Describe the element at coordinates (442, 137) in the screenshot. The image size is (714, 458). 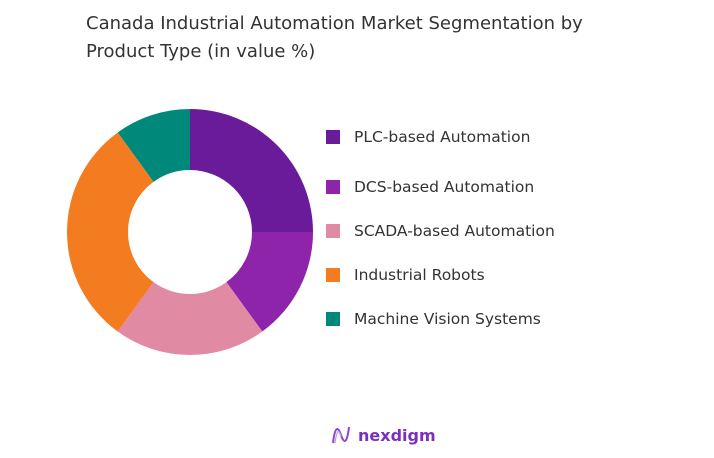
I see `legend-label: PLC-based Automation` at that location.